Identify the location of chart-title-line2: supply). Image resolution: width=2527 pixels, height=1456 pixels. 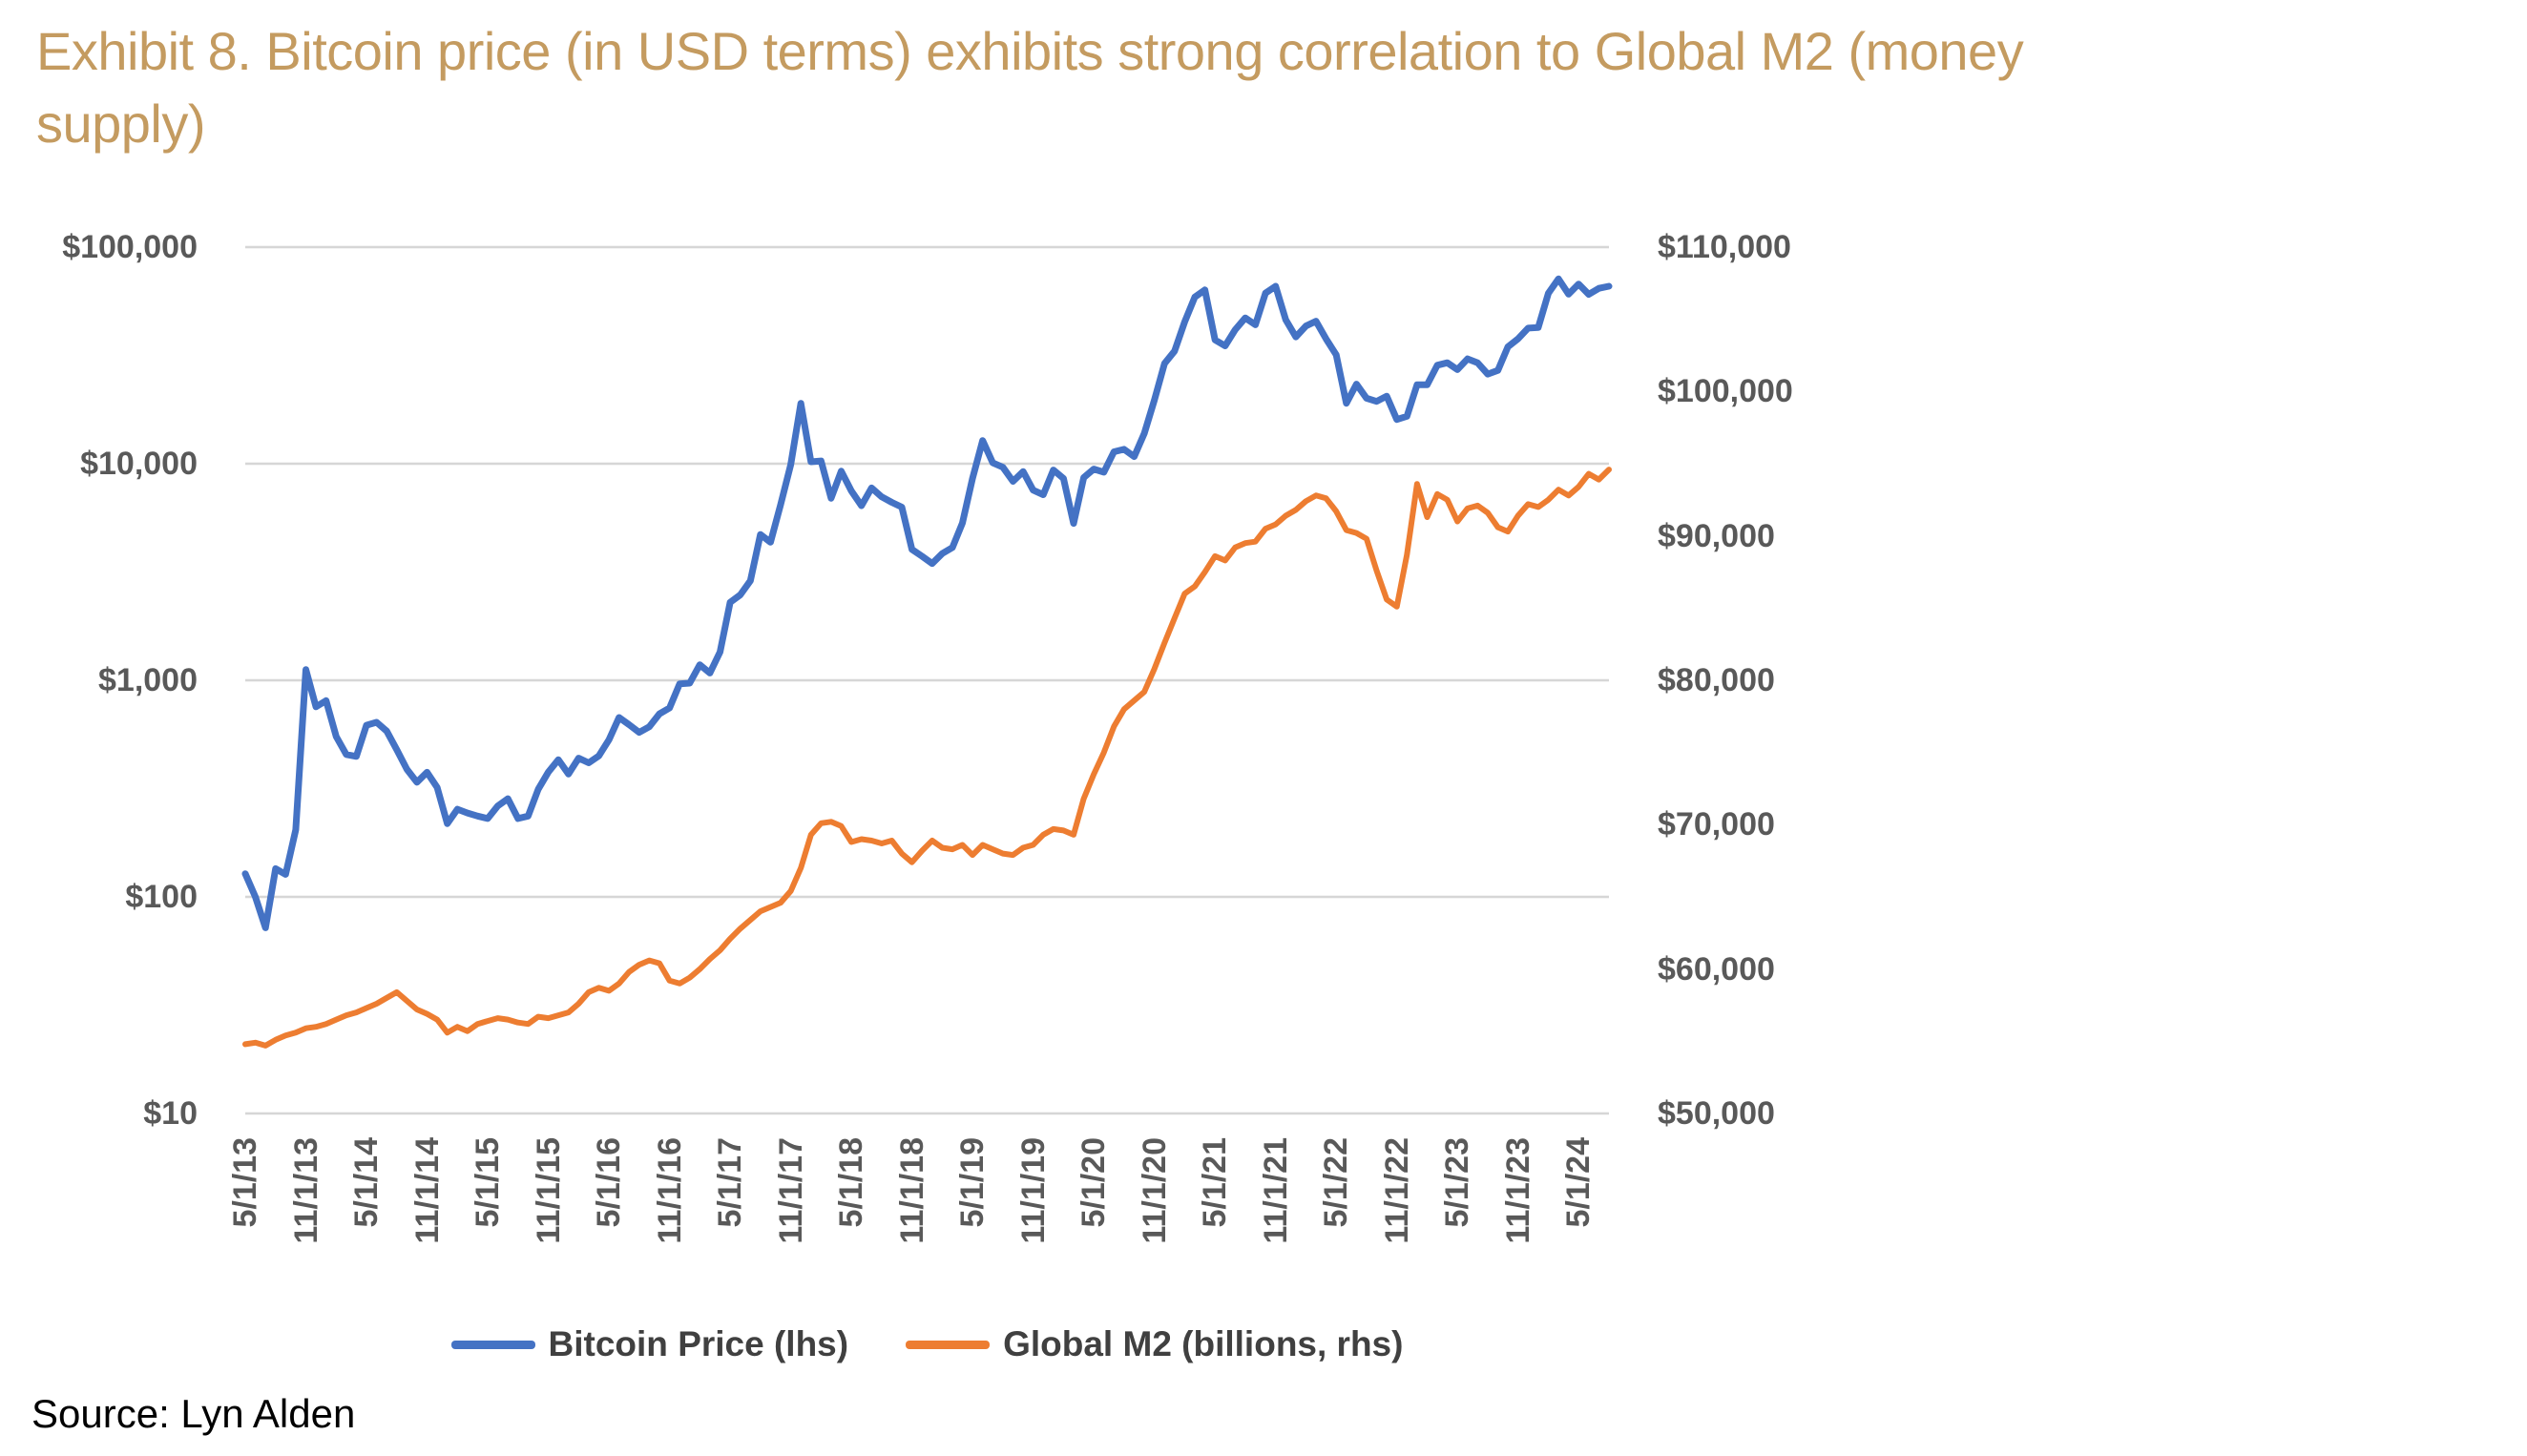
(121, 124).